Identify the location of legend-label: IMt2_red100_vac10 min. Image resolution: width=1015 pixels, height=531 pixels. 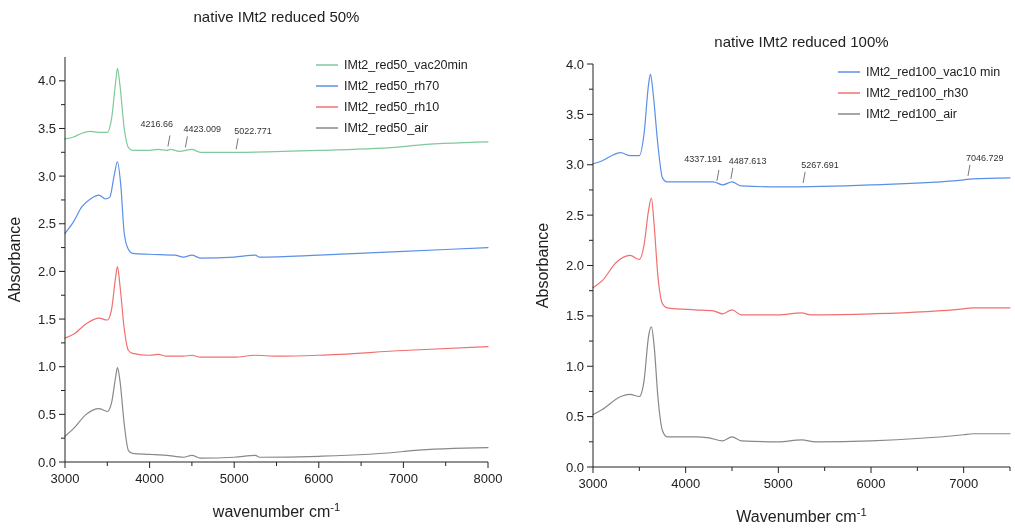
(933, 72).